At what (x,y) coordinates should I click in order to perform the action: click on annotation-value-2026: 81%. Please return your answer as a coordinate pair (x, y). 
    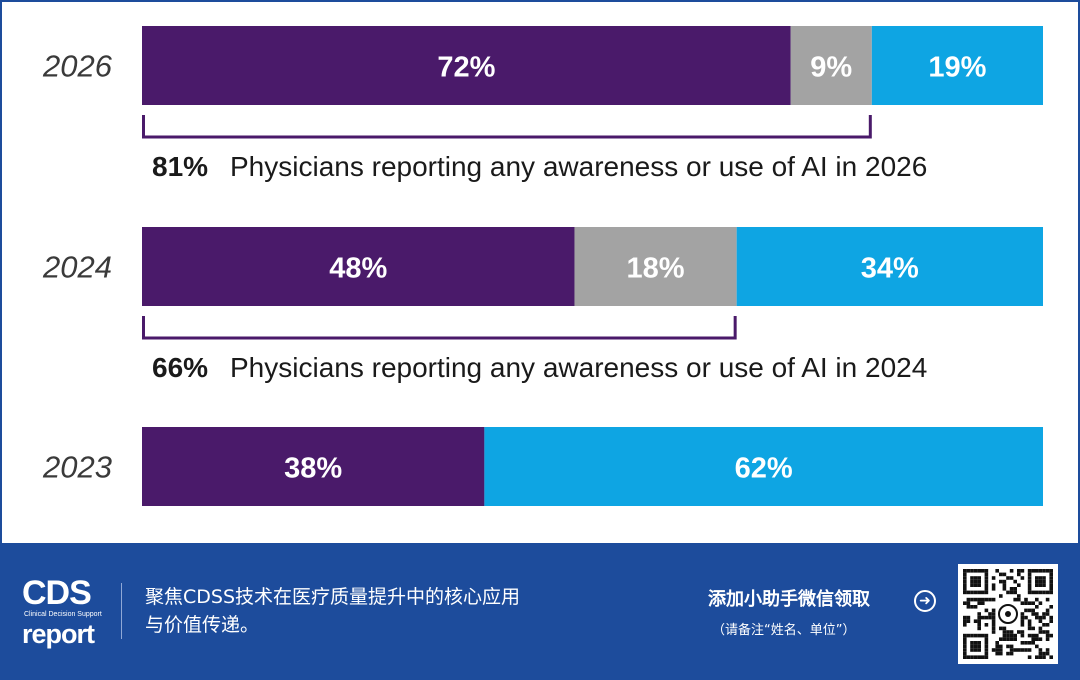
    Looking at the image, I should click on (180, 166).